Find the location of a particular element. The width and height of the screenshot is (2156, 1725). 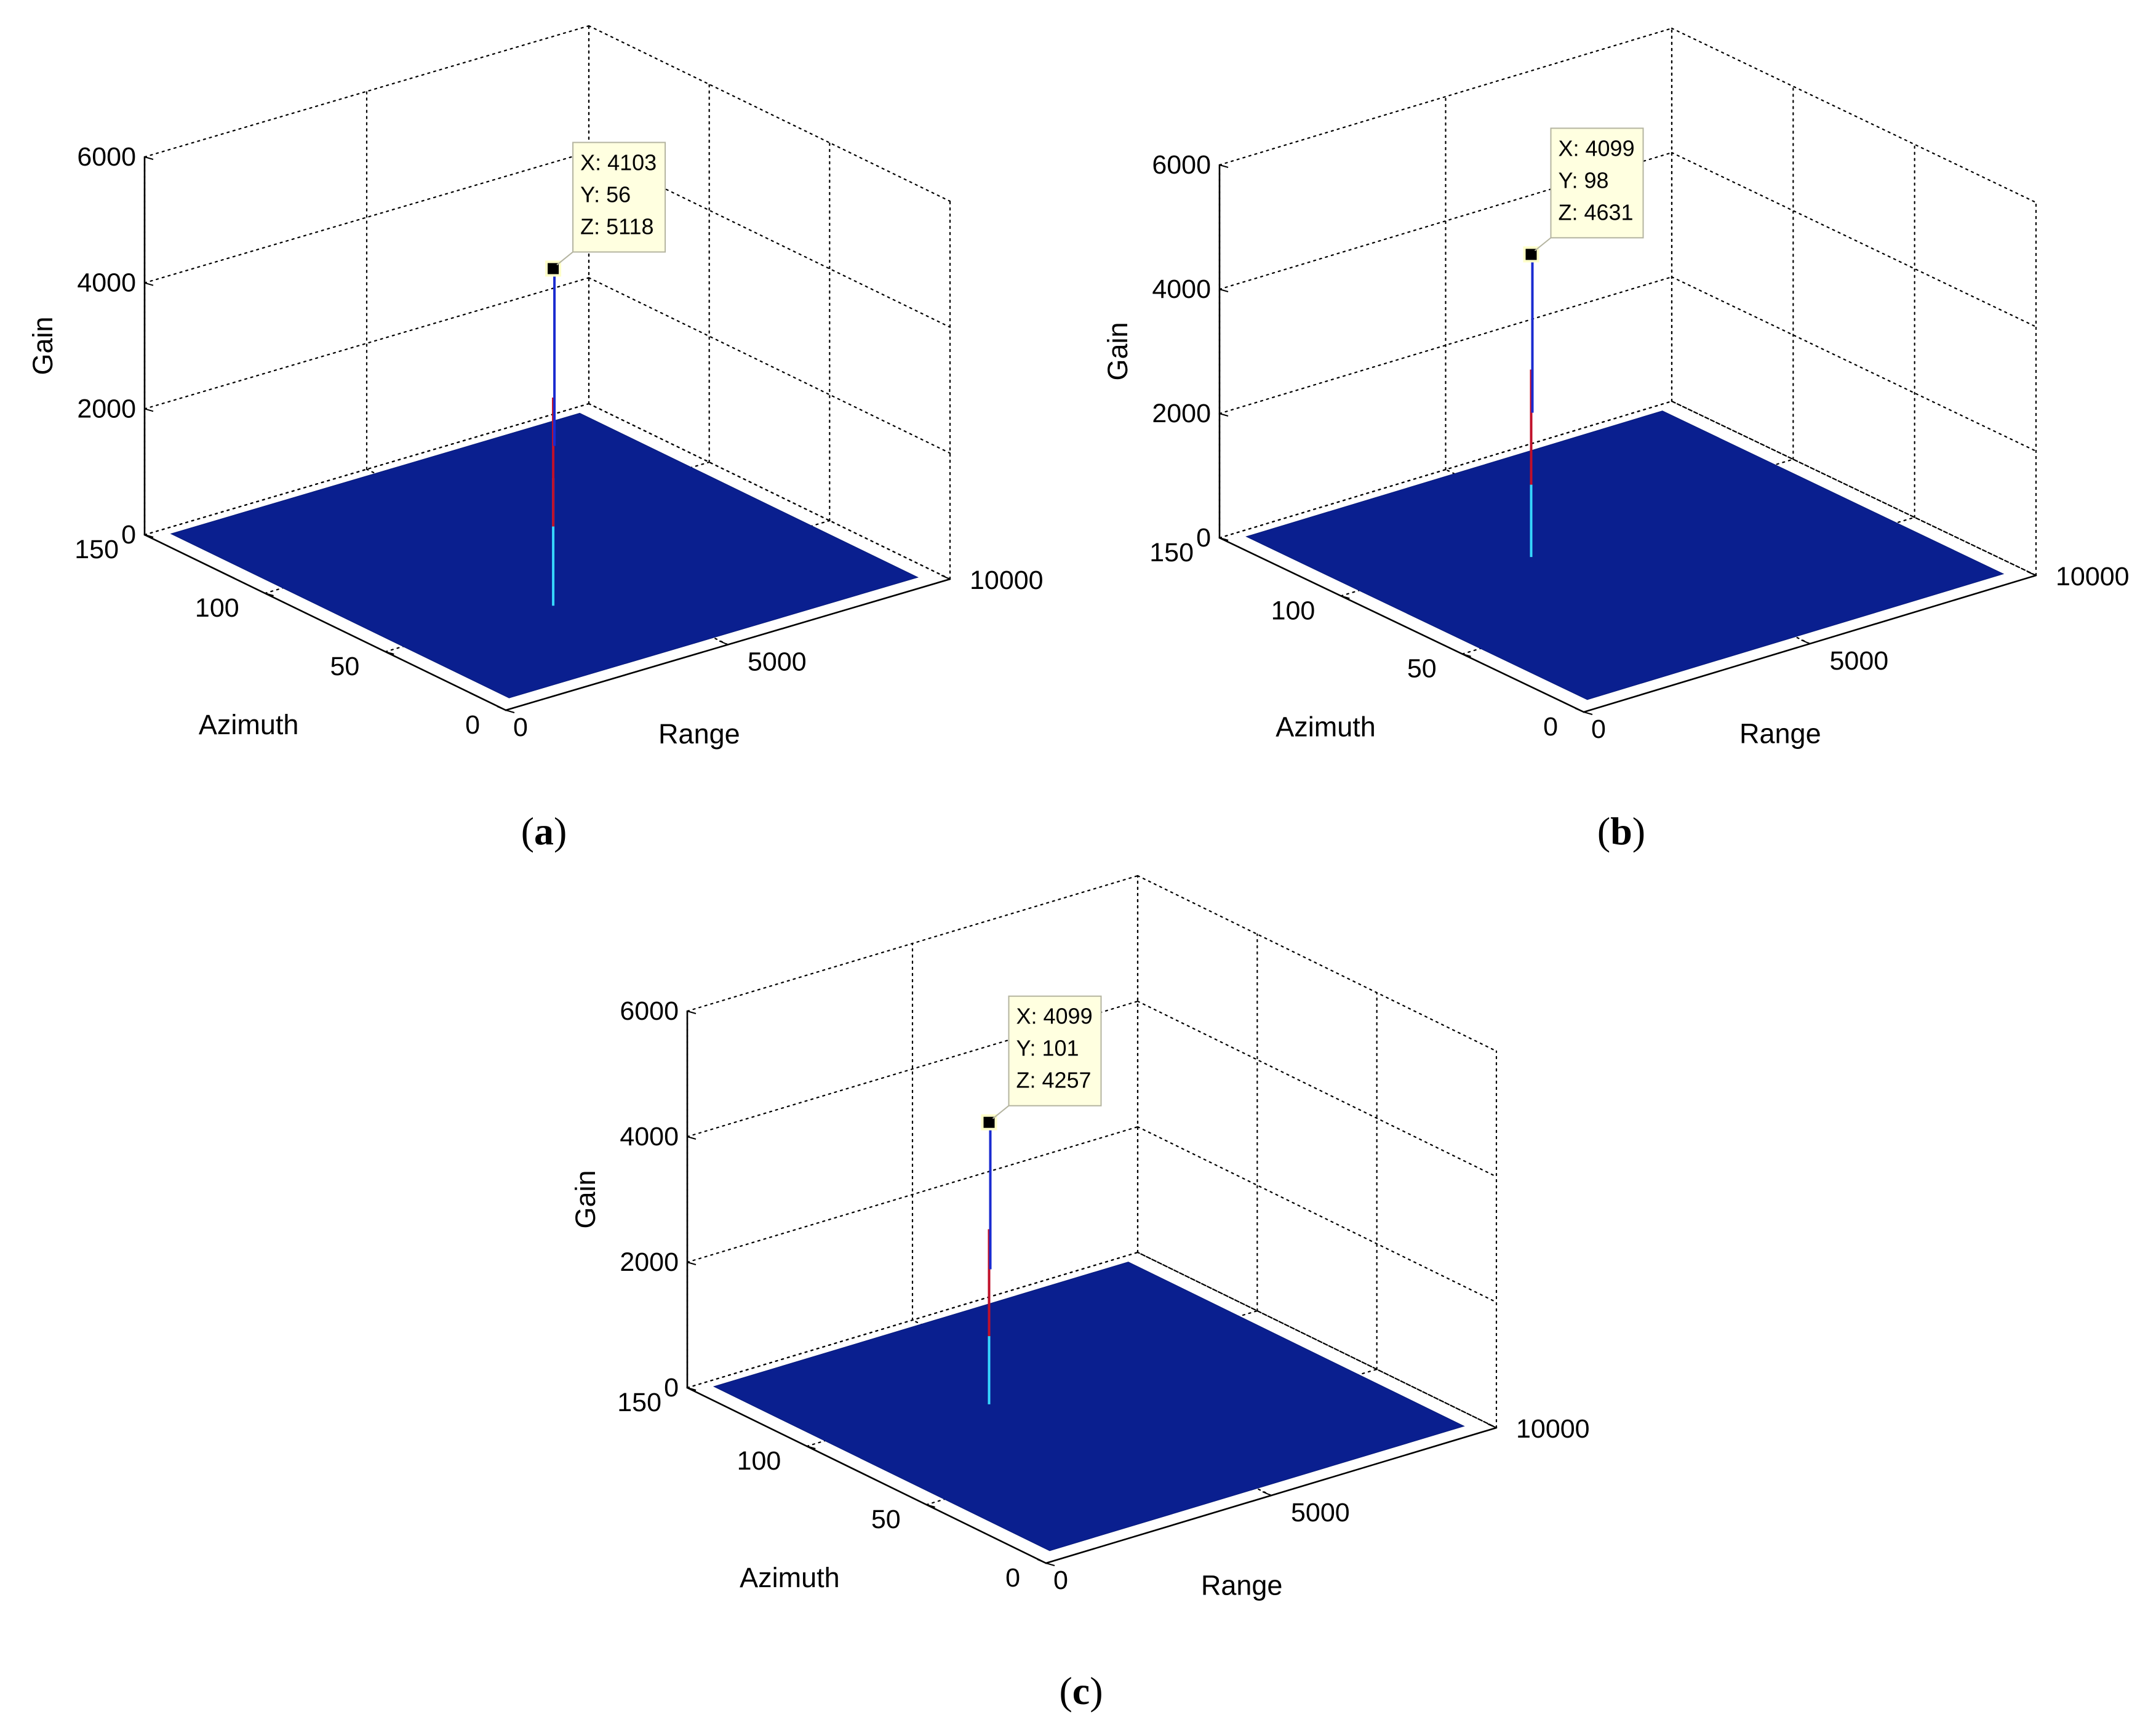

datatip-line-0: X: 4103 is located at coordinates (618, 162).